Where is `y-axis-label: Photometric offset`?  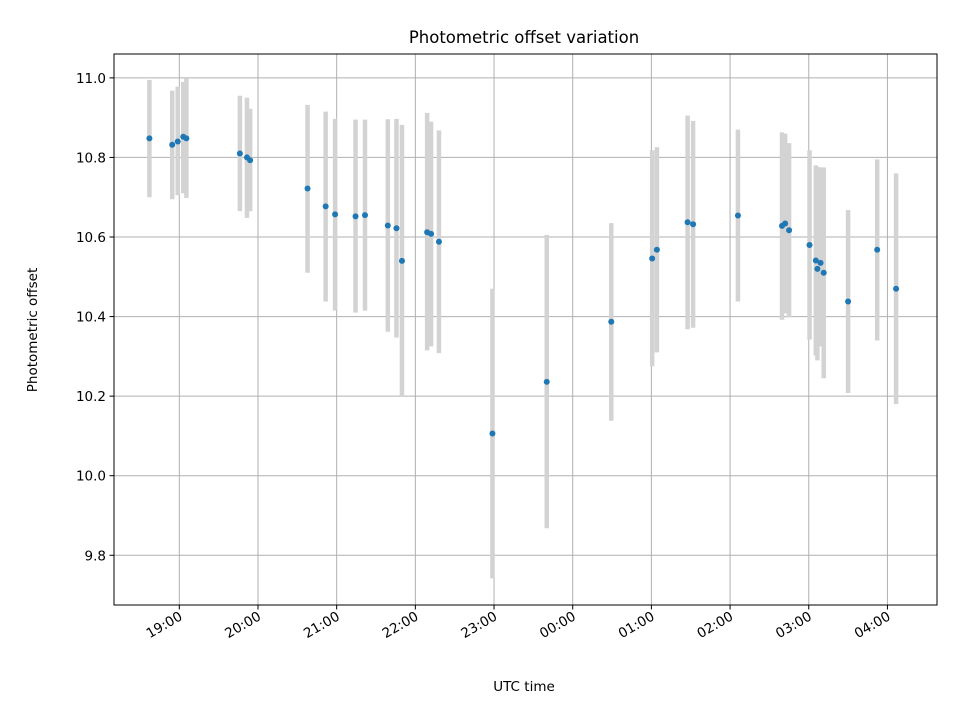 y-axis-label: Photometric offset is located at coordinates (33, 330).